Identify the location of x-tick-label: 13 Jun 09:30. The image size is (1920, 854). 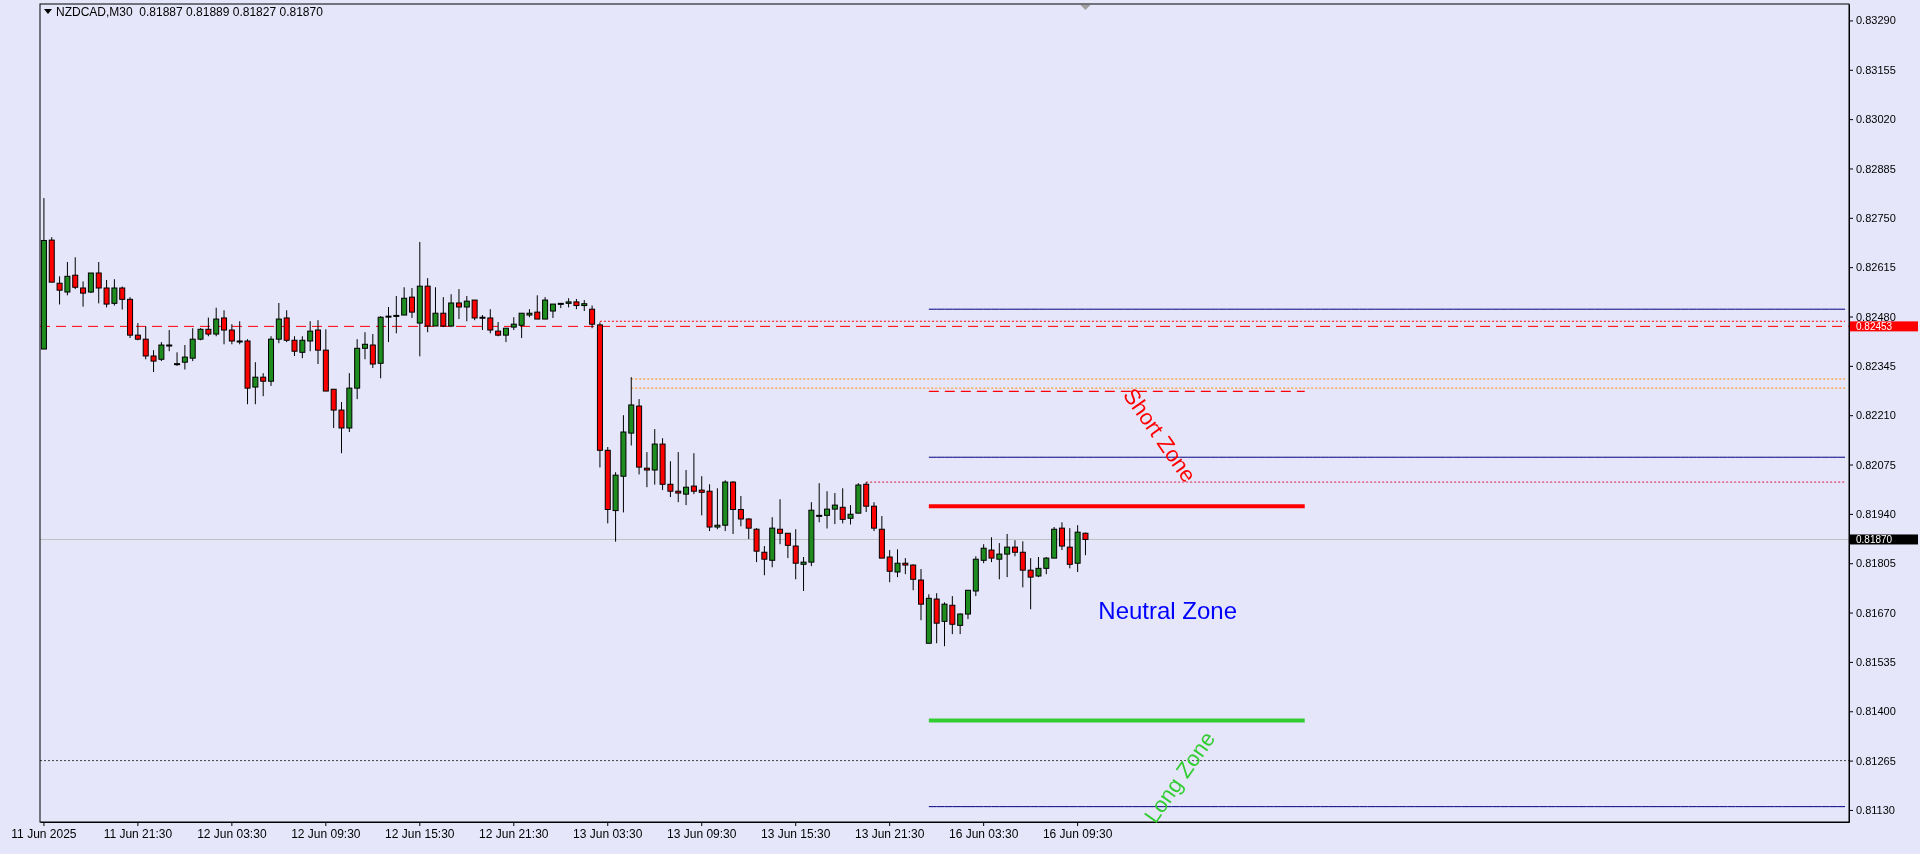
(702, 833).